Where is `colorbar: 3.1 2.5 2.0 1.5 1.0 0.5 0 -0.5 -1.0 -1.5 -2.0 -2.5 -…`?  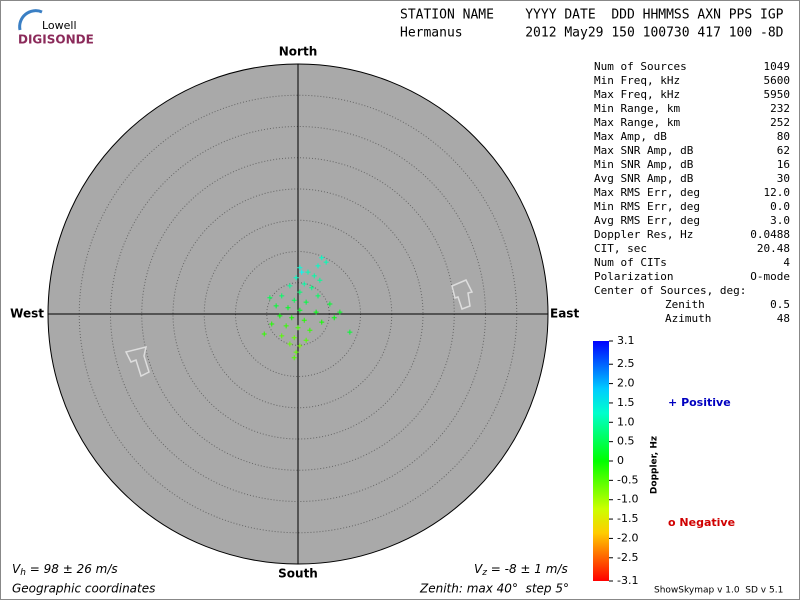 colorbar: 3.1 2.5 2.0 1.5 1.0 0.5 0 -0.5 -1.0 -1.5 -2.0 -2.5 -… is located at coordinates (626, 460).